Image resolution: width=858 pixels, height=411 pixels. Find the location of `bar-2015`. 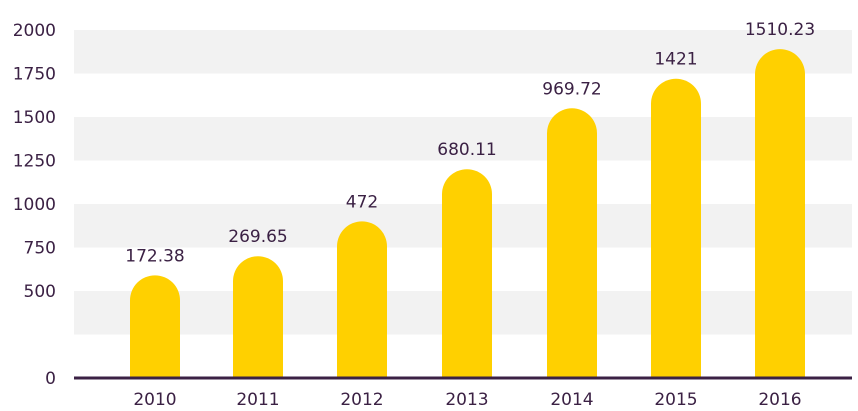

bar-2015 is located at coordinates (676, 228).